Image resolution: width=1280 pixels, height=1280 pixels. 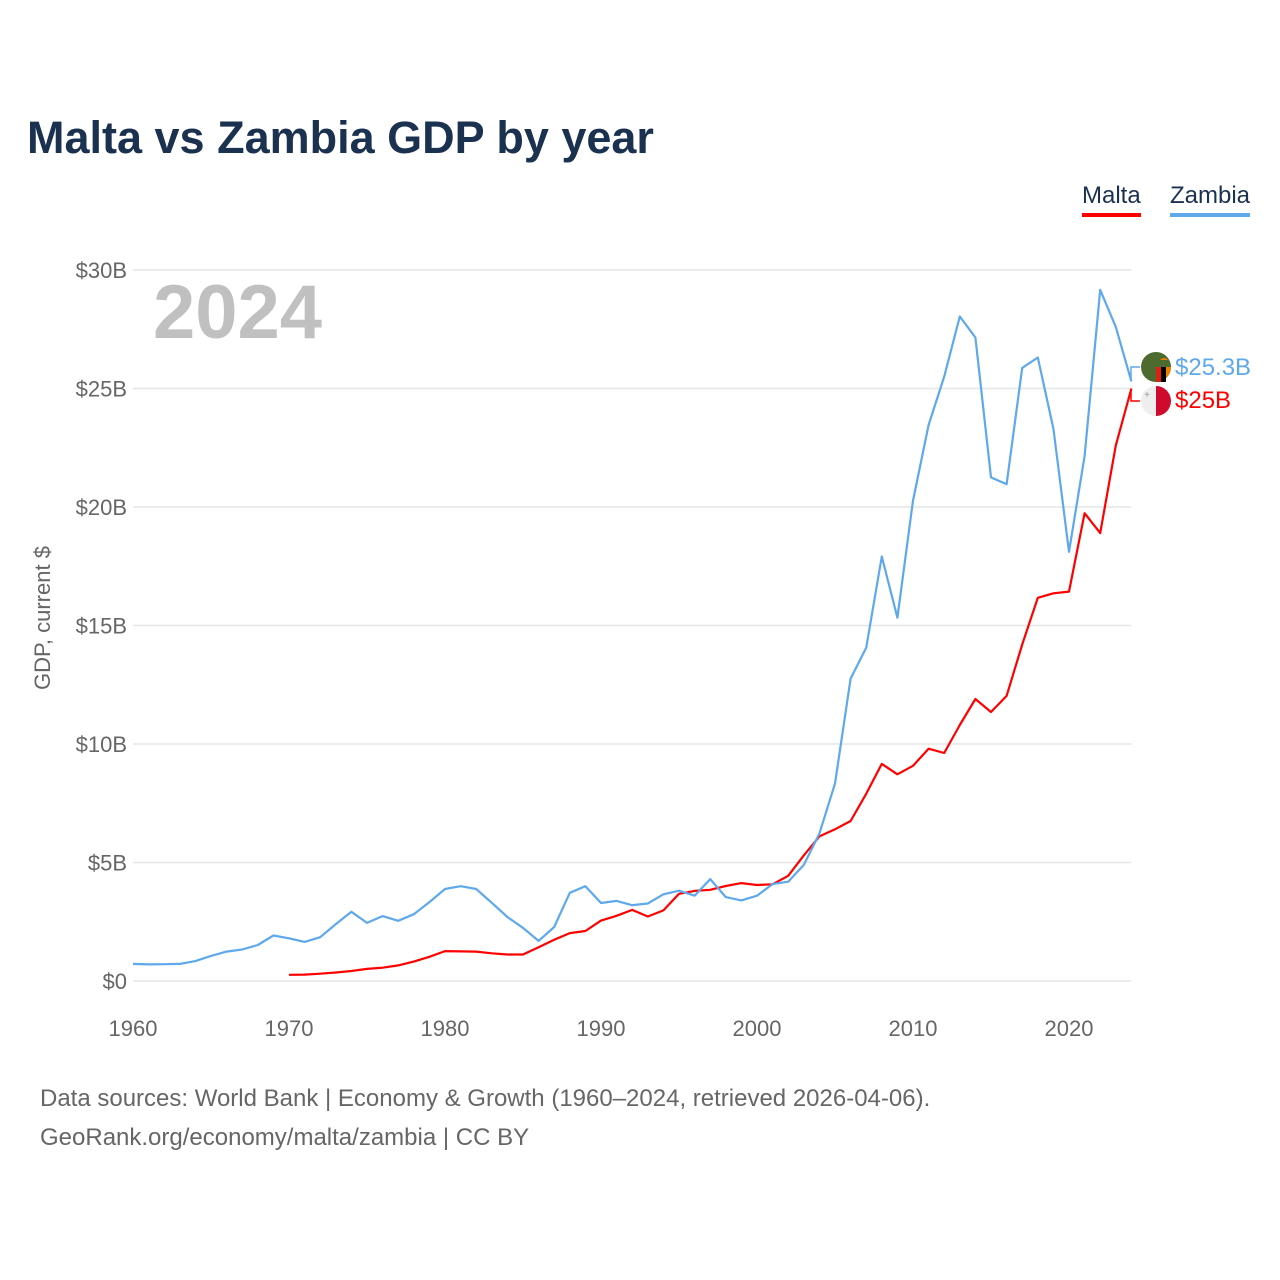 I want to click on y-tick-label: $0, so click(x=115, y=981).